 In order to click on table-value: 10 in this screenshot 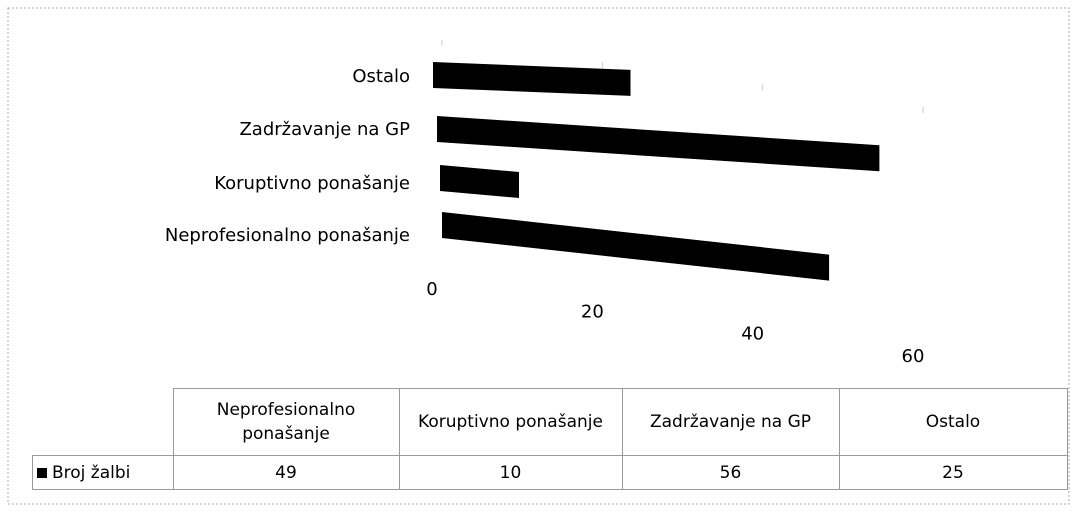, I will do `click(510, 472)`.